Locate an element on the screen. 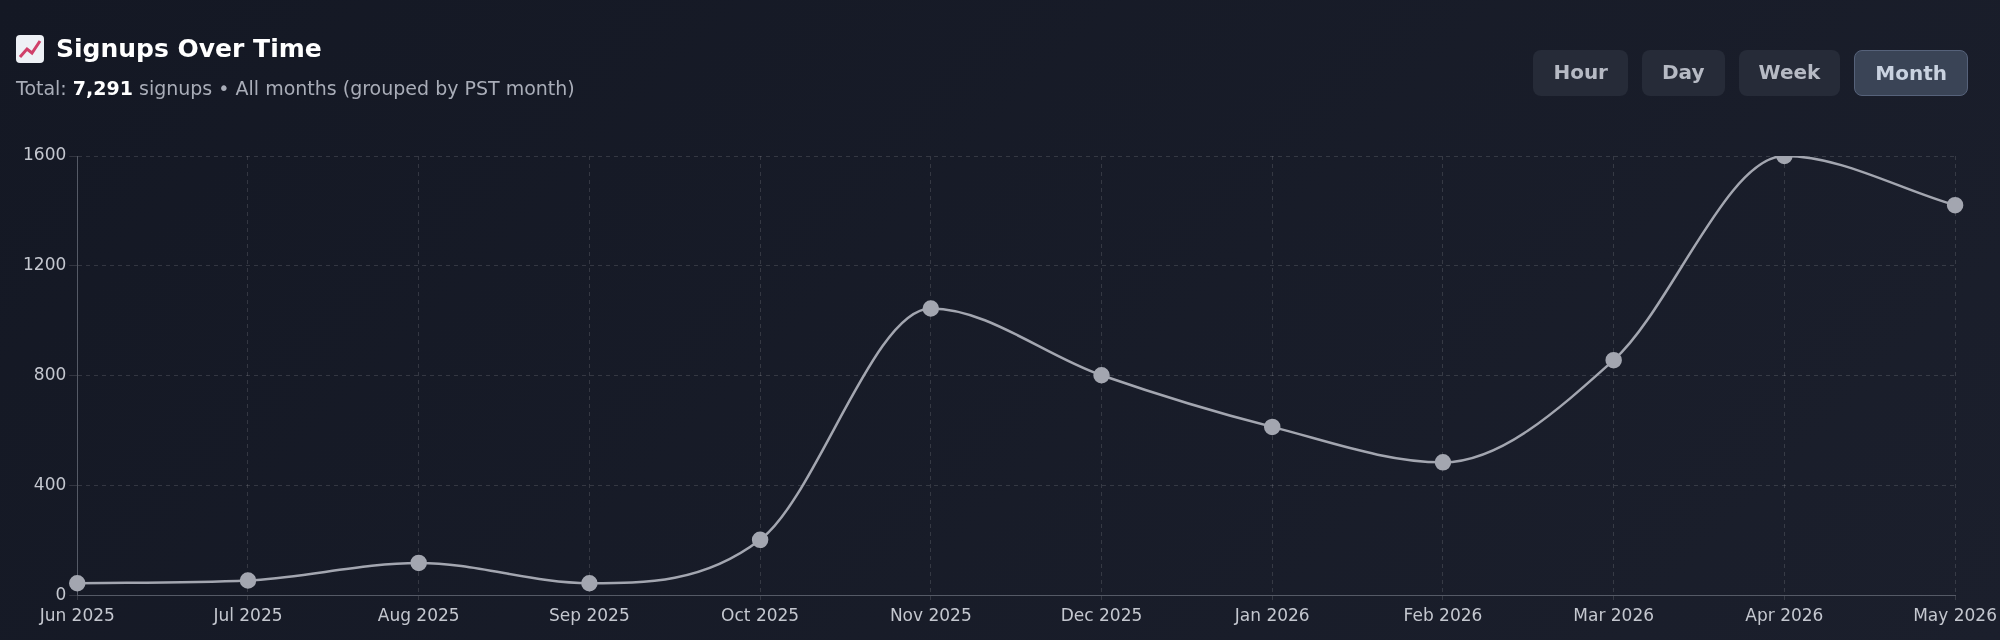  chart-title: Signups Over Time is located at coordinates (189, 48).